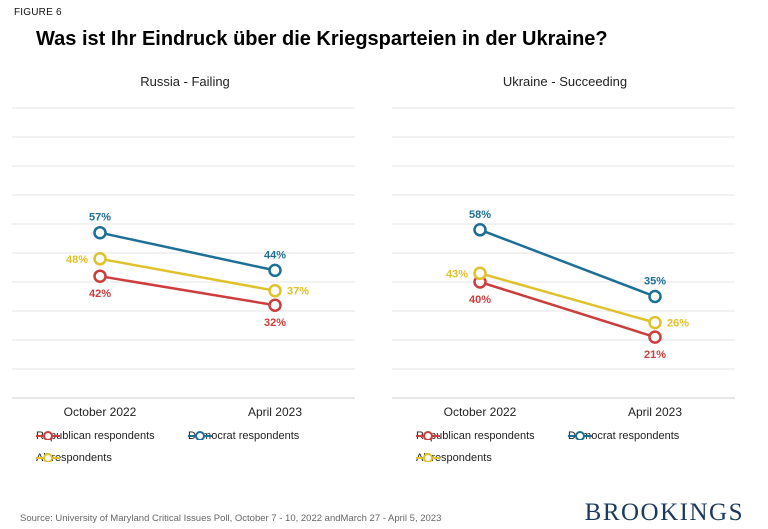 This screenshot has width=768, height=529. What do you see at coordinates (77, 260) in the screenshot?
I see `data-label: 48%` at bounding box center [77, 260].